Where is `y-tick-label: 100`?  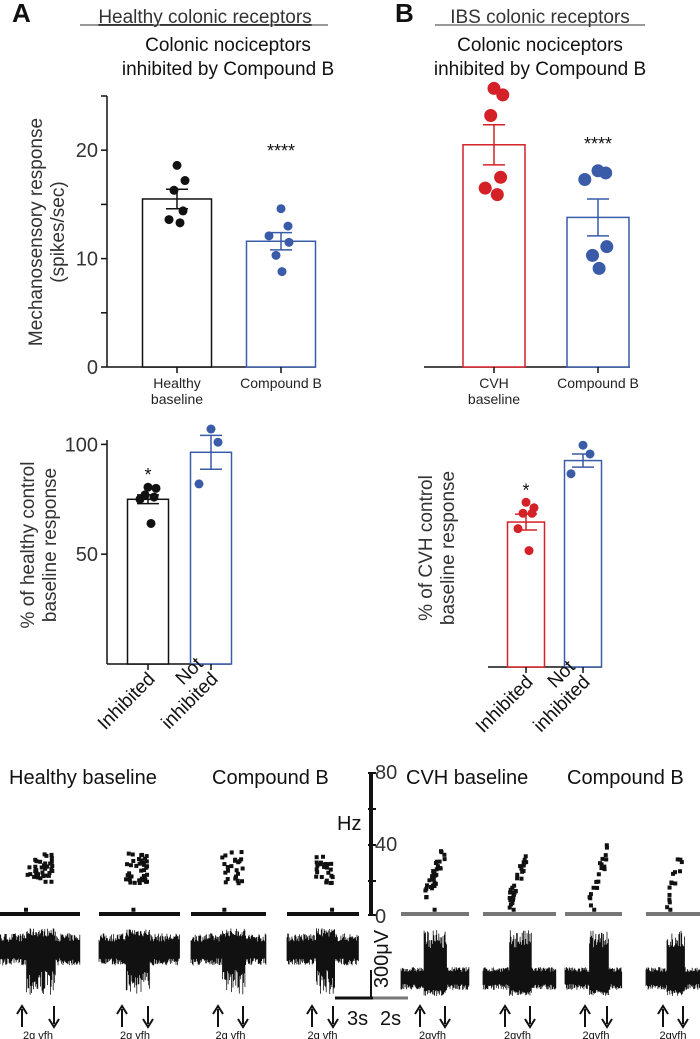
y-tick-label: 100 is located at coordinates (81, 445).